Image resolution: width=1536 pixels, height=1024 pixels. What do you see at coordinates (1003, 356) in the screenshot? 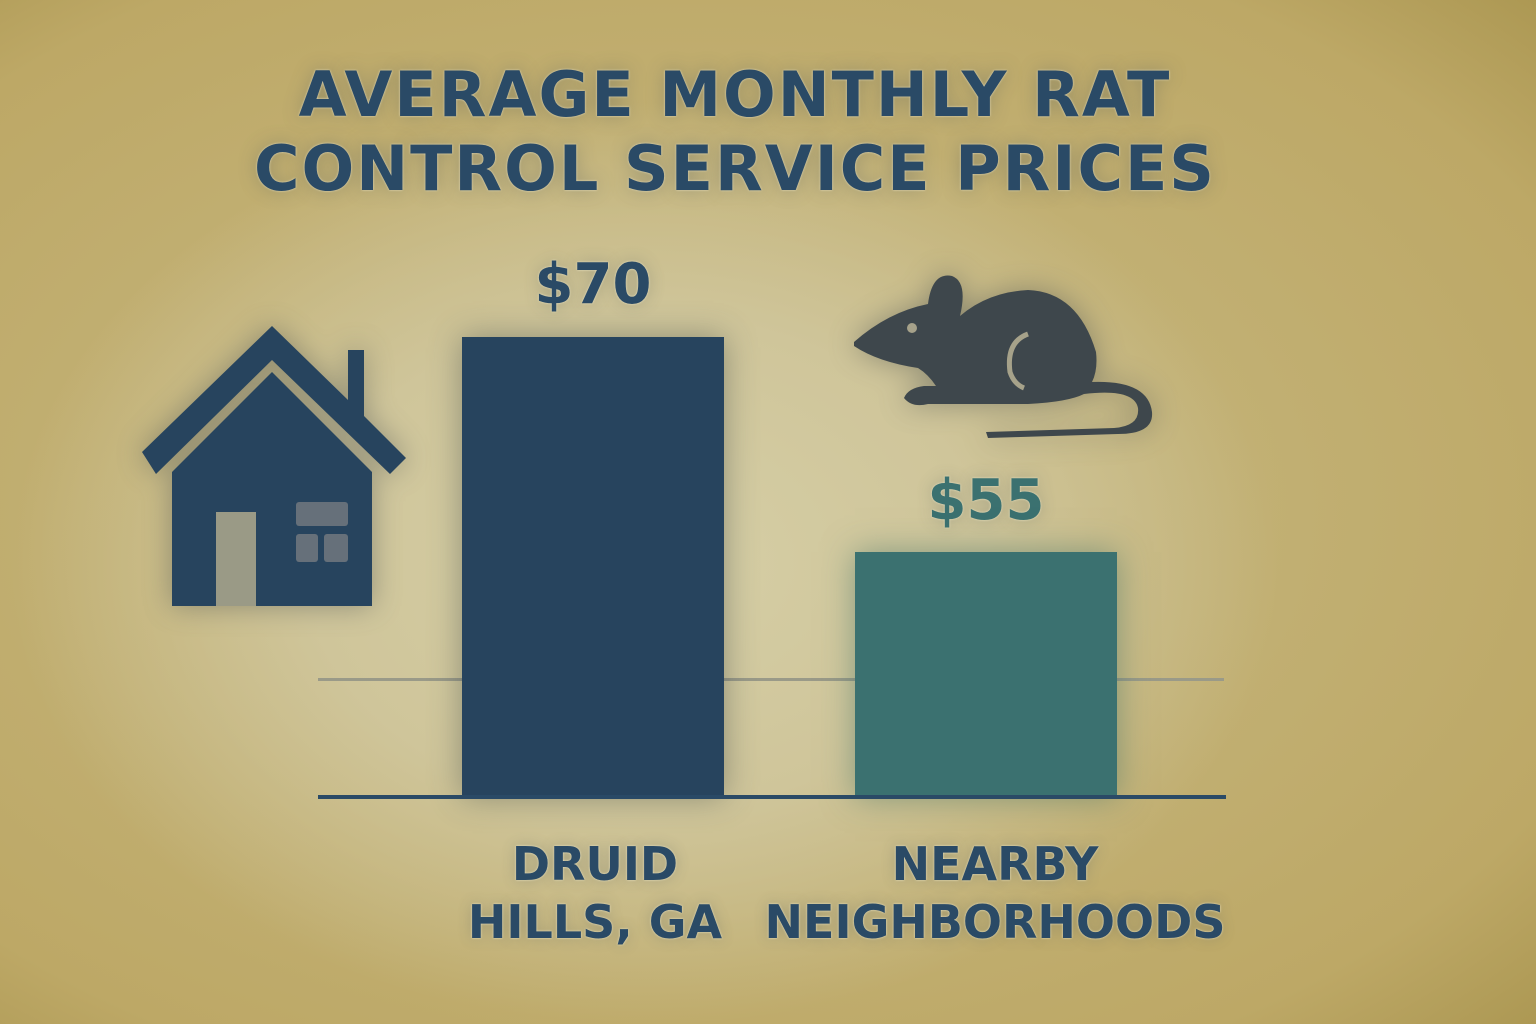
I see `rat-icon` at bounding box center [1003, 356].